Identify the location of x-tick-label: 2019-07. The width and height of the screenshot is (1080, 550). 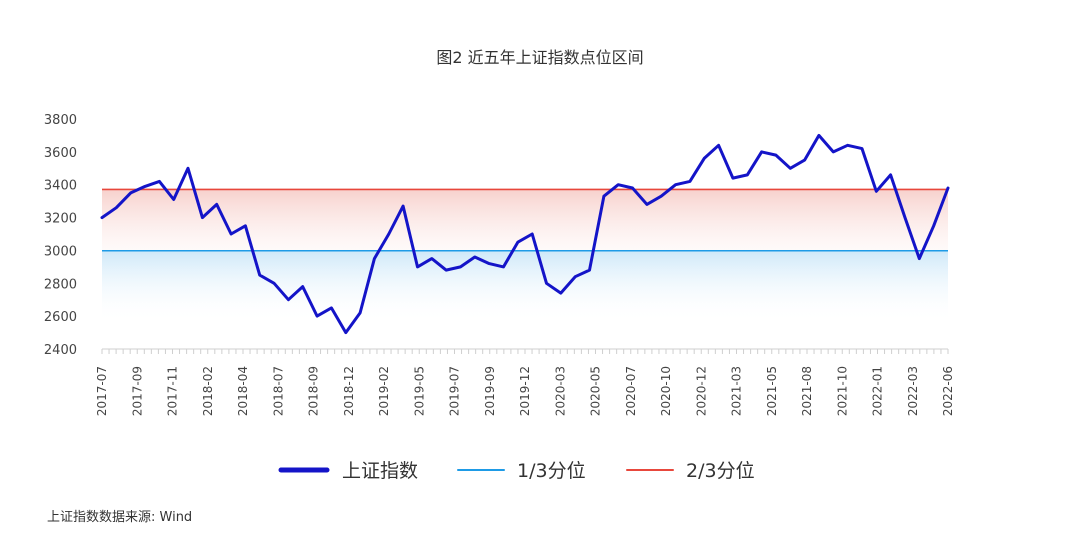
(455, 391).